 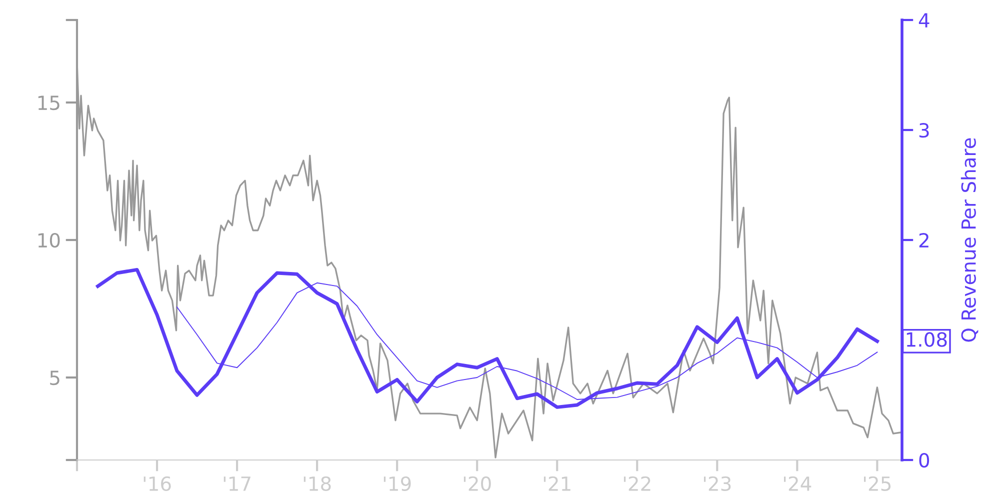 I want to click on y2-tick-label: 0, so click(x=924, y=460).